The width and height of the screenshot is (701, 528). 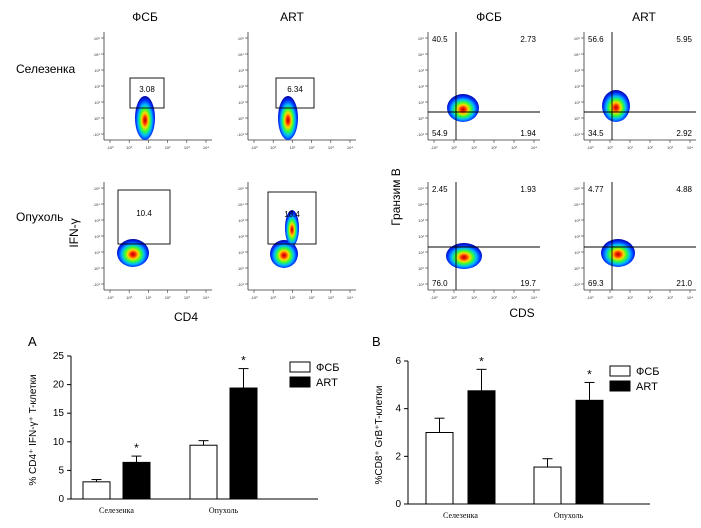 I want to click on y-tick-label: 20, so click(x=59, y=385).